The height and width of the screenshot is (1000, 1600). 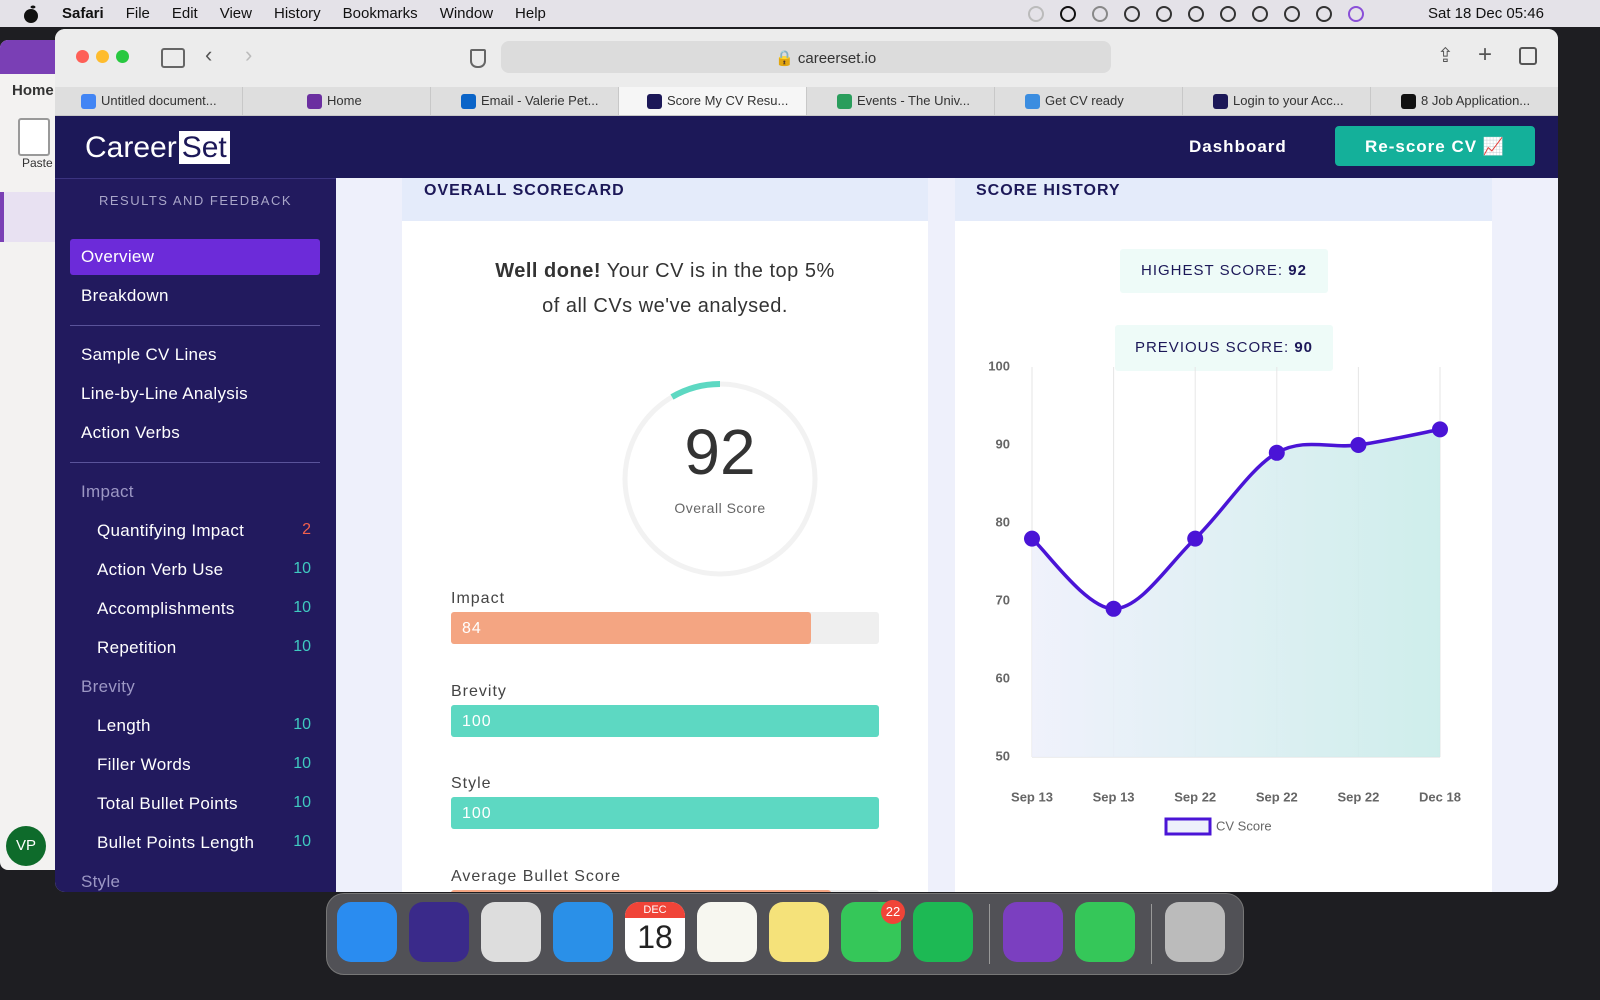 What do you see at coordinates (166, 608) in the screenshot?
I see `sidebar-link: Accomplishments` at bounding box center [166, 608].